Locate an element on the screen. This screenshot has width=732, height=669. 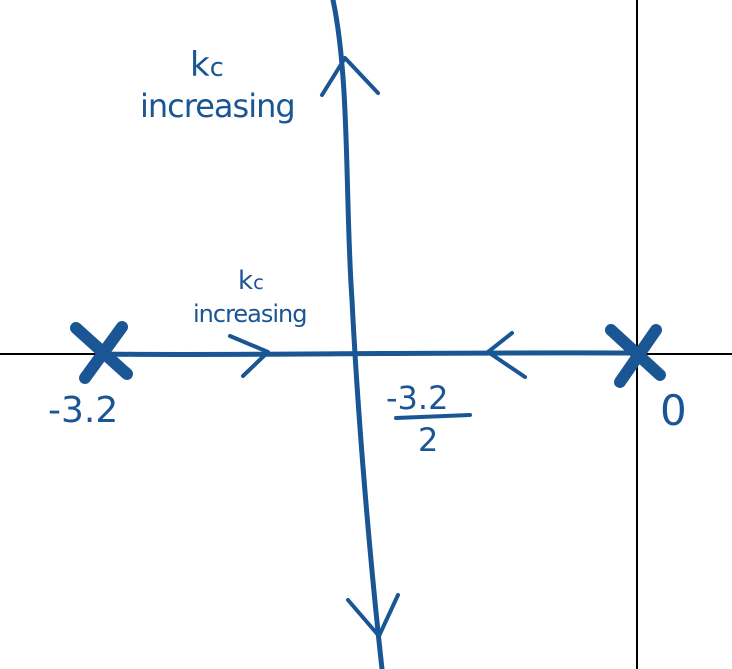
upper-gain-subscript: c is located at coordinates (216, 68).